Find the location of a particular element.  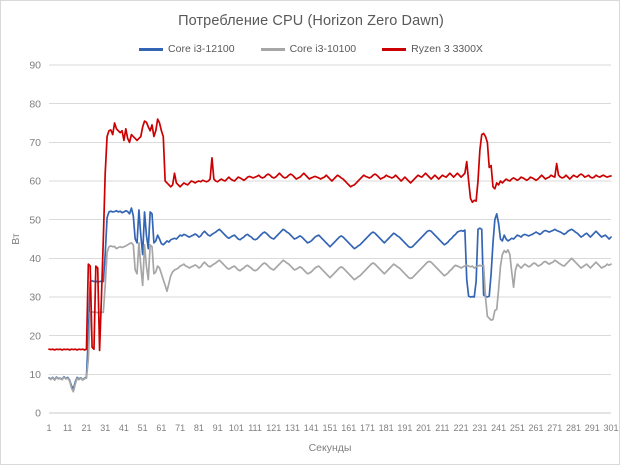

x-tick-label: 51 is located at coordinates (143, 428).